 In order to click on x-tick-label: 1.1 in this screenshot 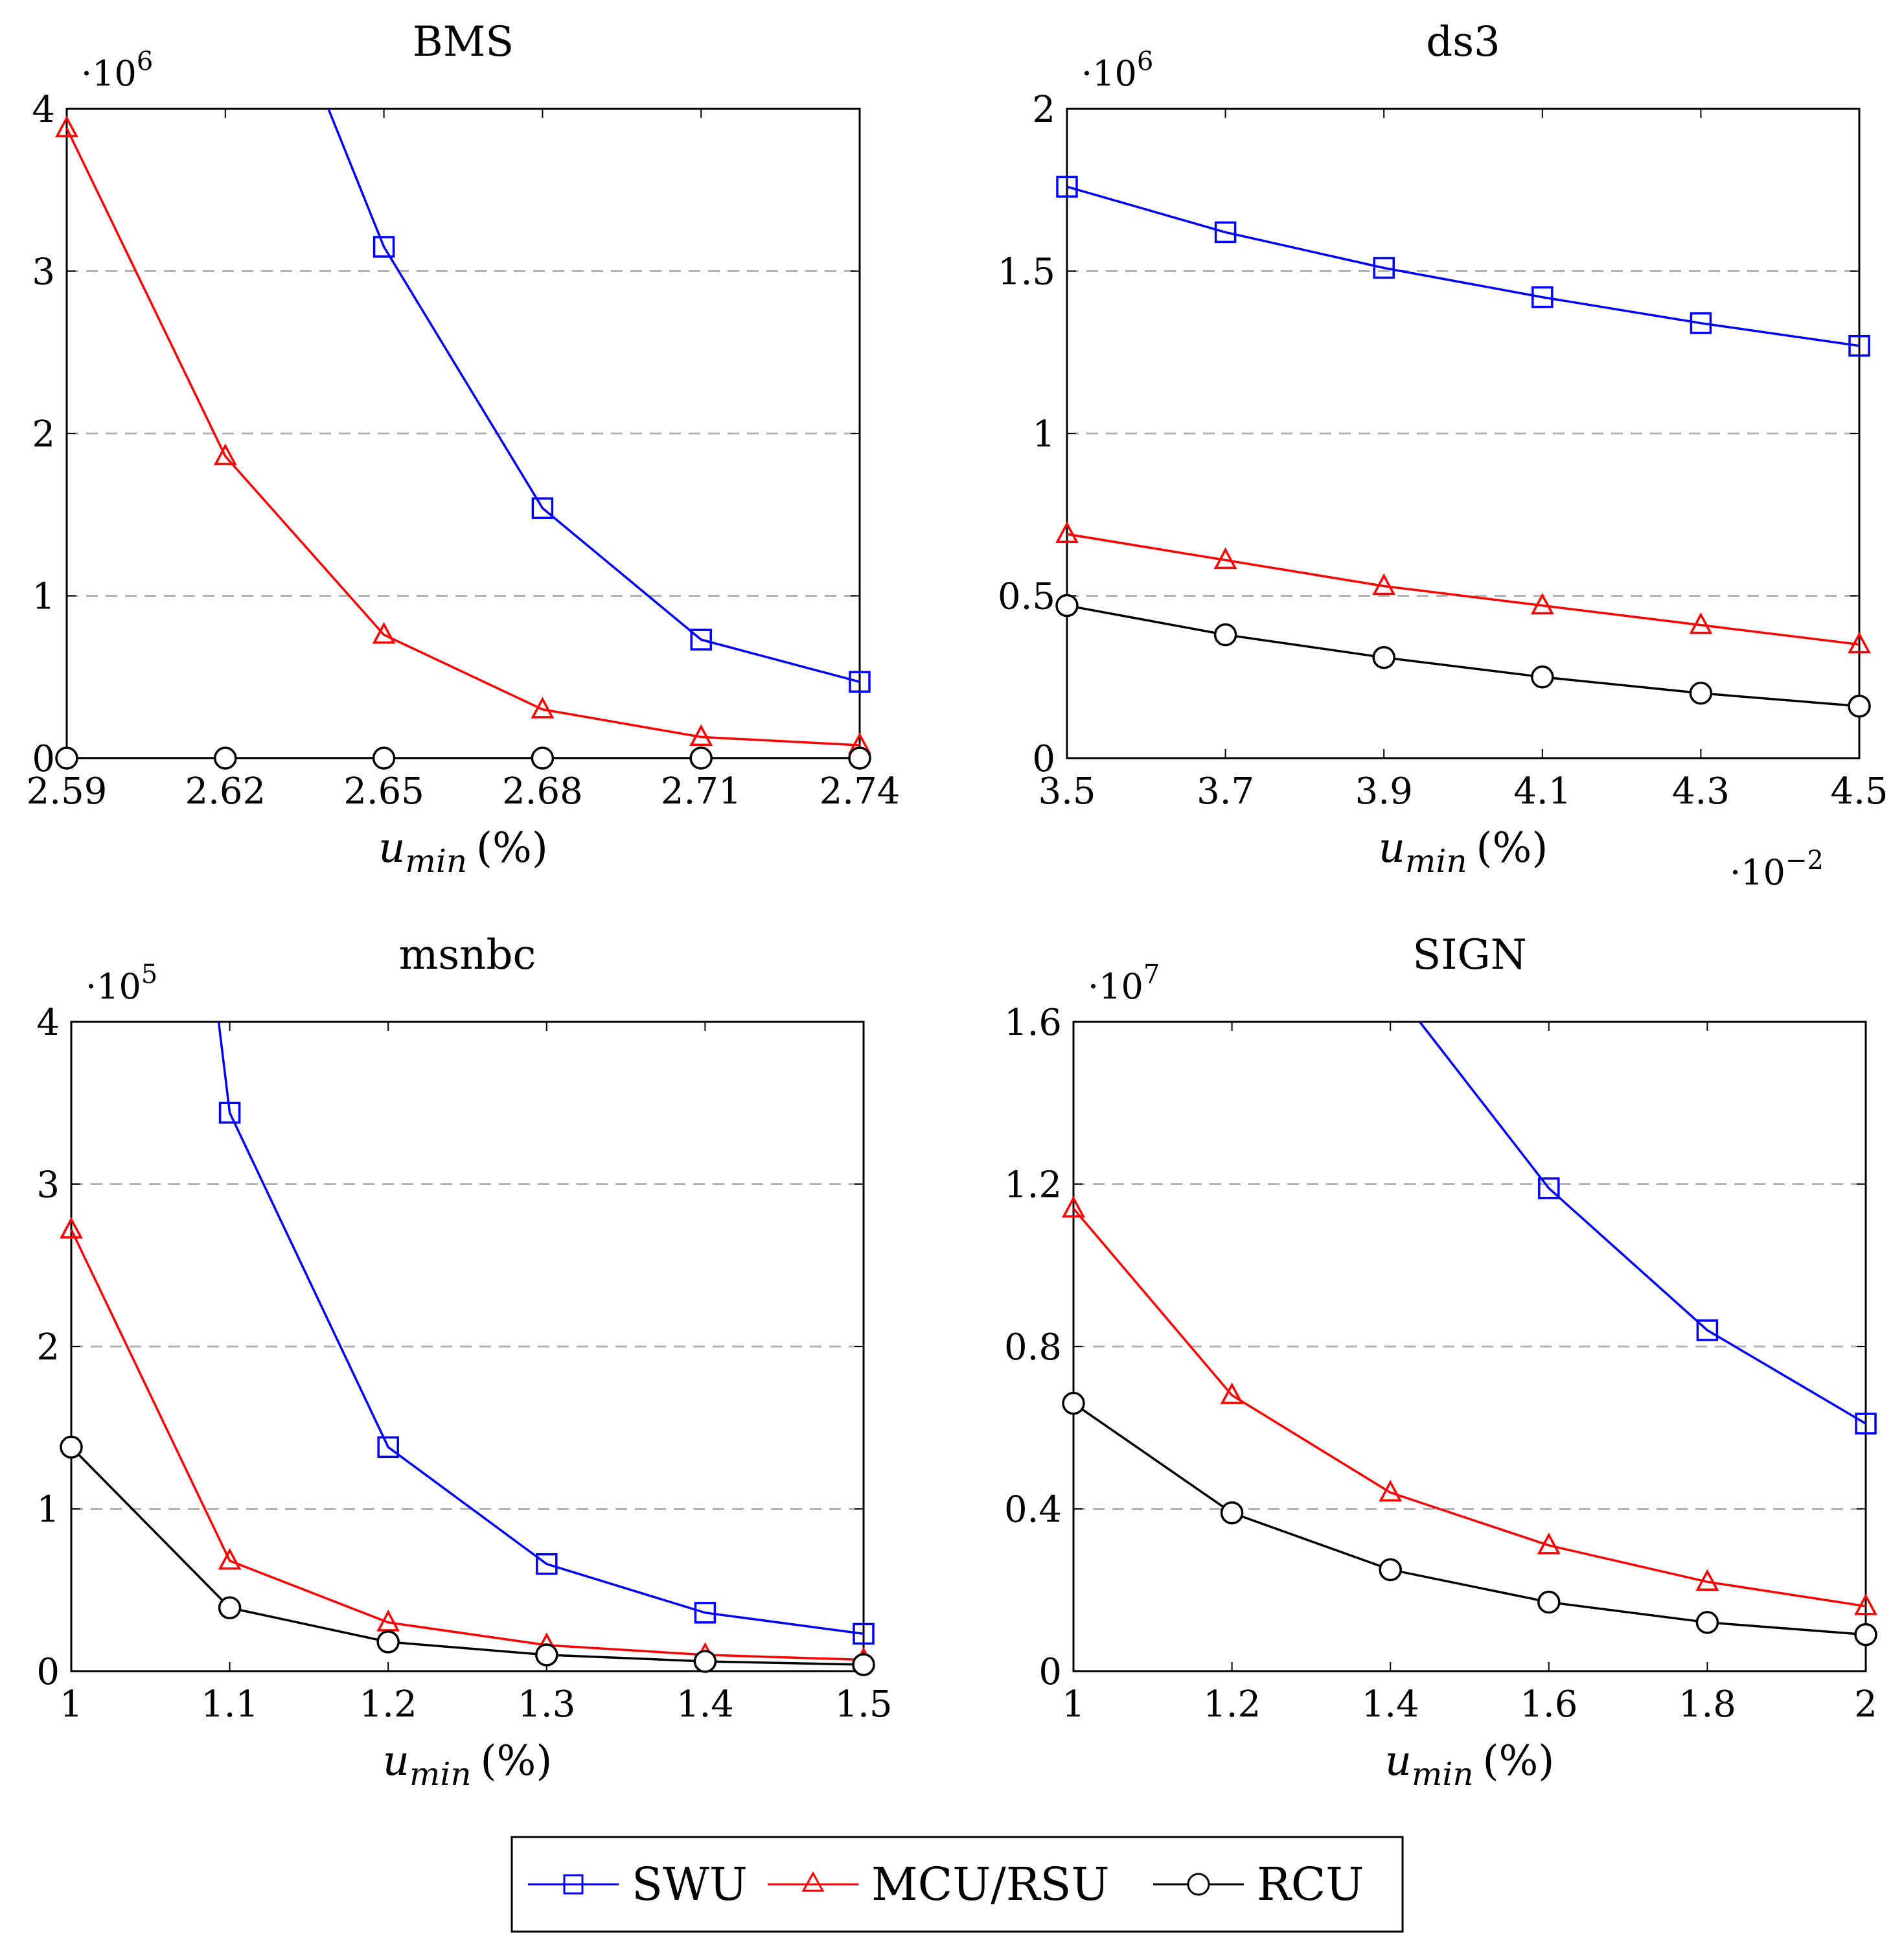, I will do `click(229, 1704)`.